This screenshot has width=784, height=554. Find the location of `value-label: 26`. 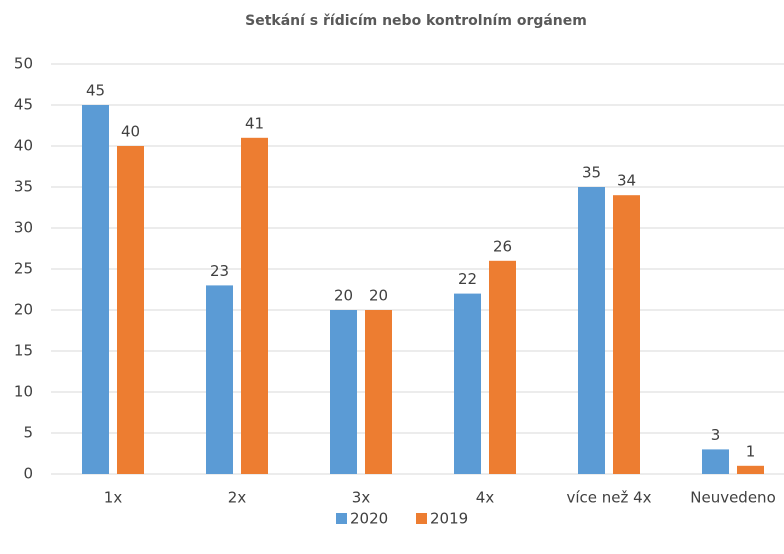

value-label: 26 is located at coordinates (502, 246).